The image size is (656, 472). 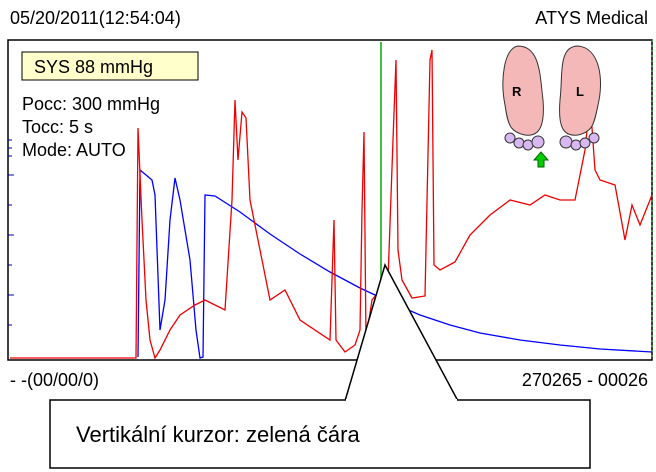 I want to click on callout-pointer-fill, so click(x=401, y=333).